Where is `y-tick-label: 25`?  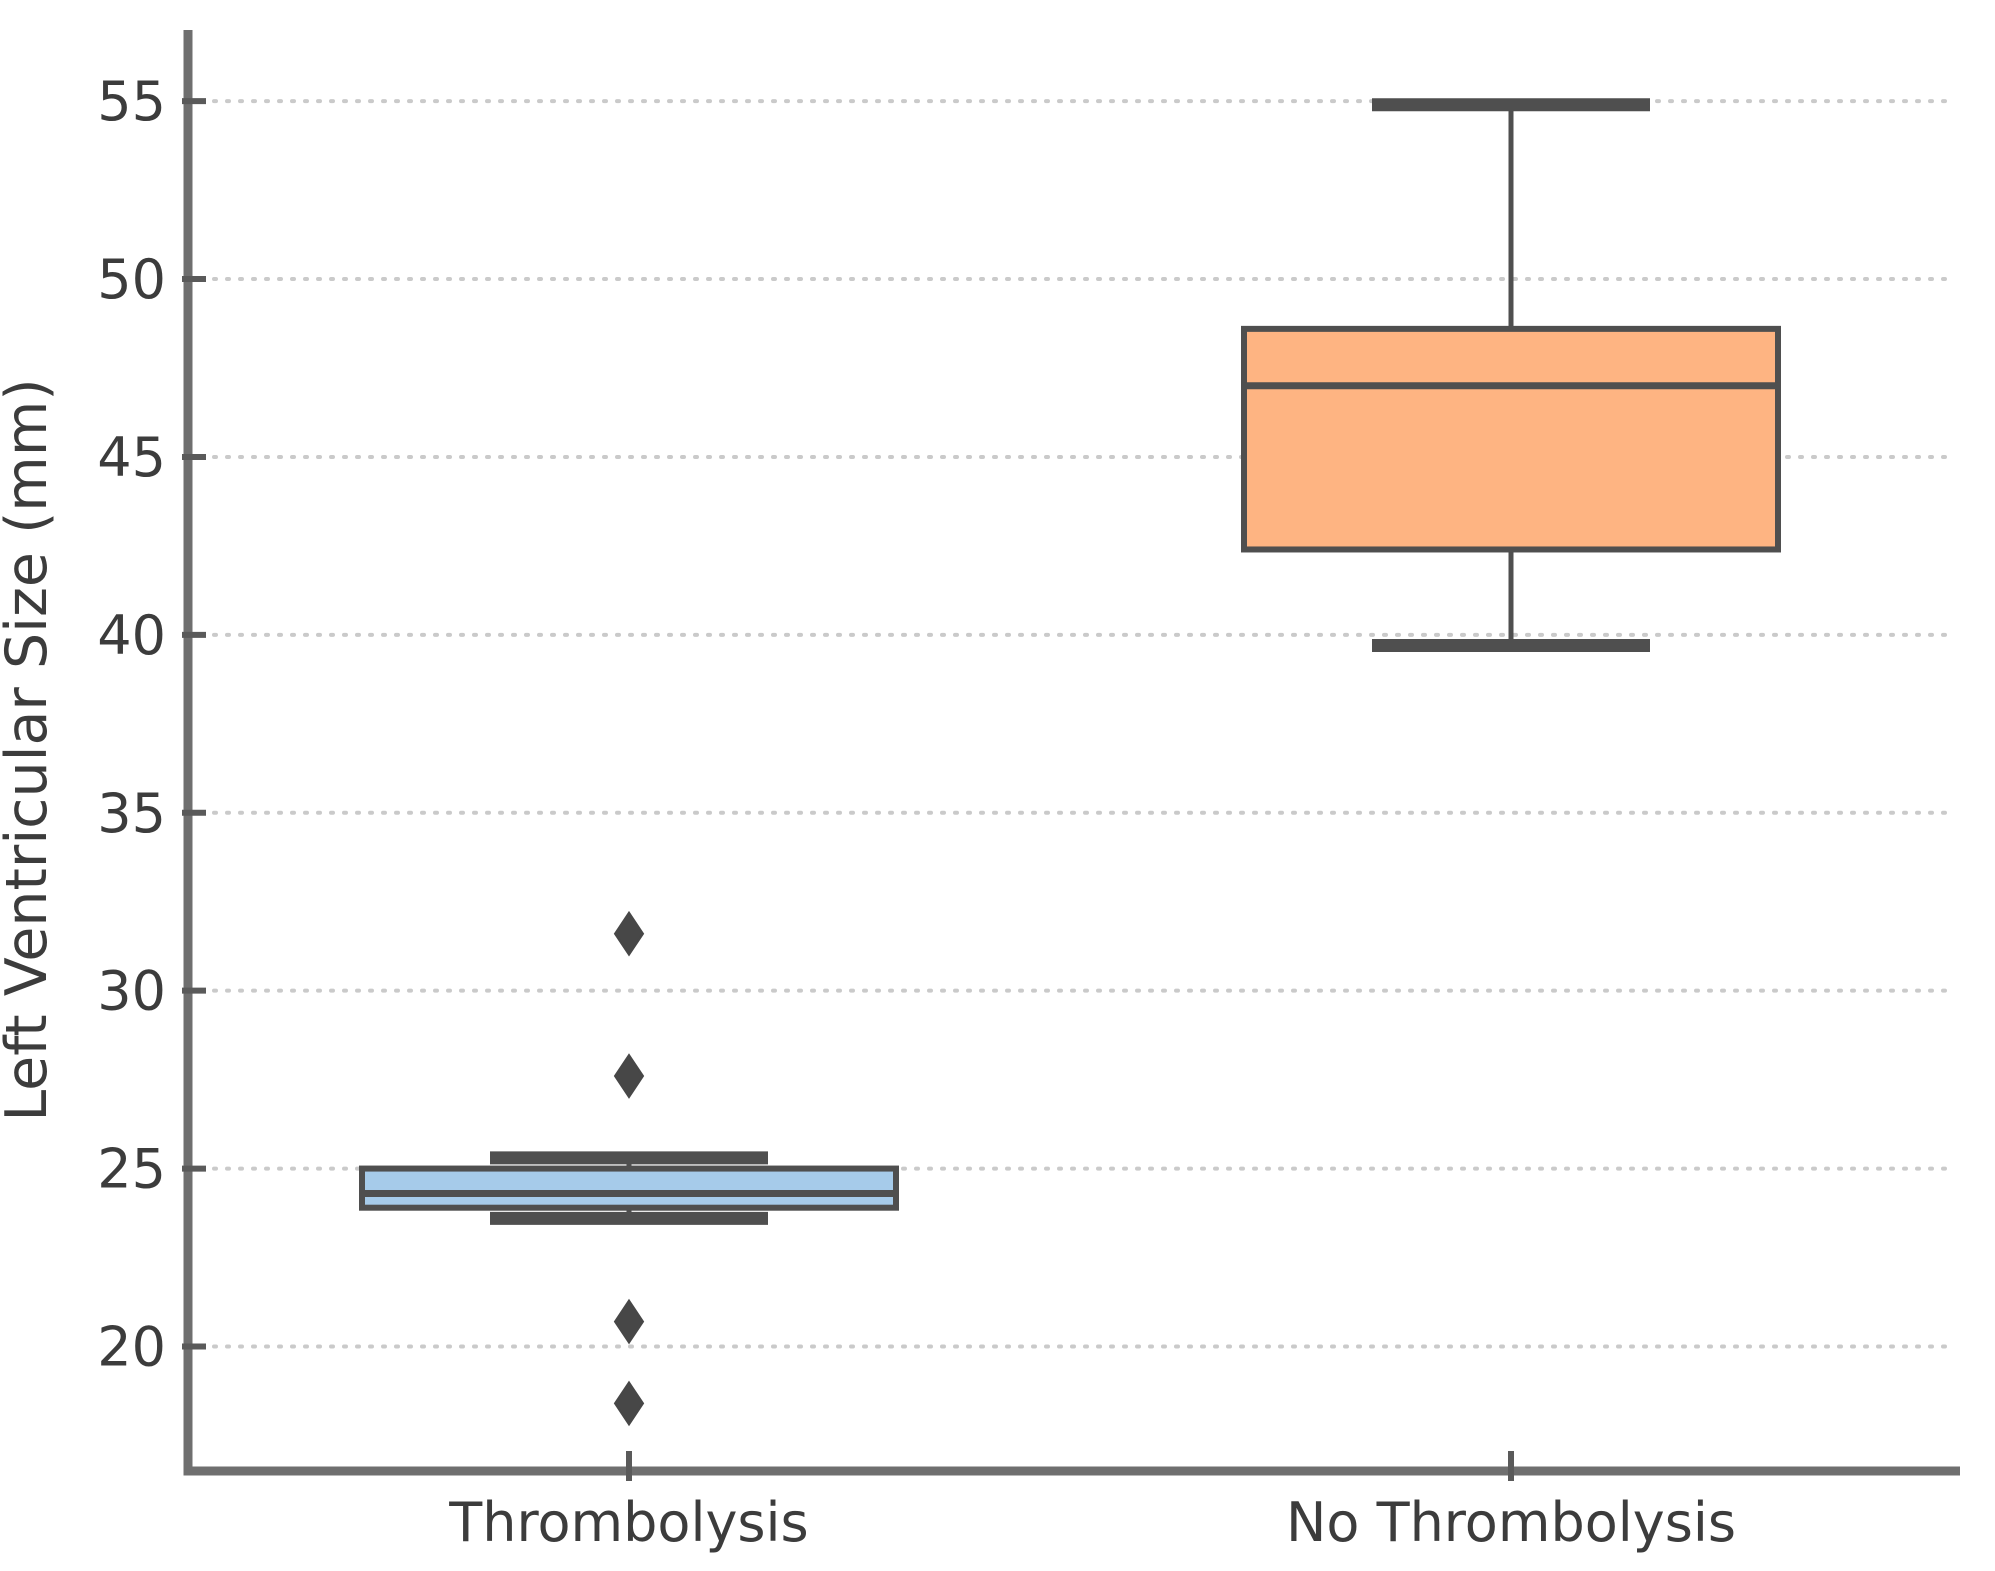
y-tick-label: 25 is located at coordinates (131, 1169).